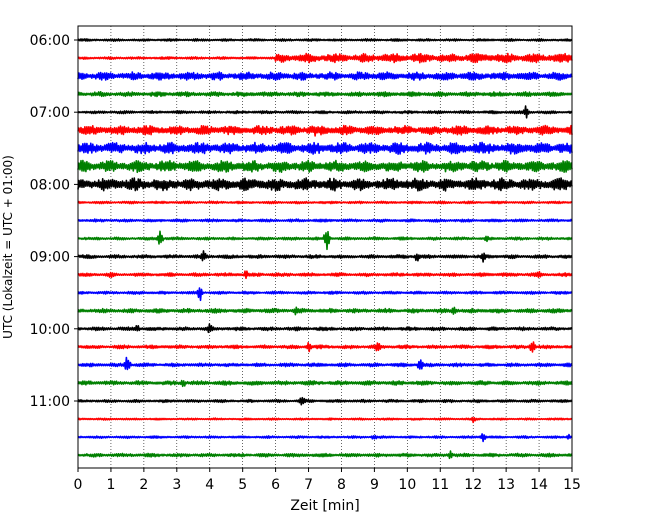 This screenshot has width=650, height=520. I want to click on x-tick-label: 14, so click(539, 485).